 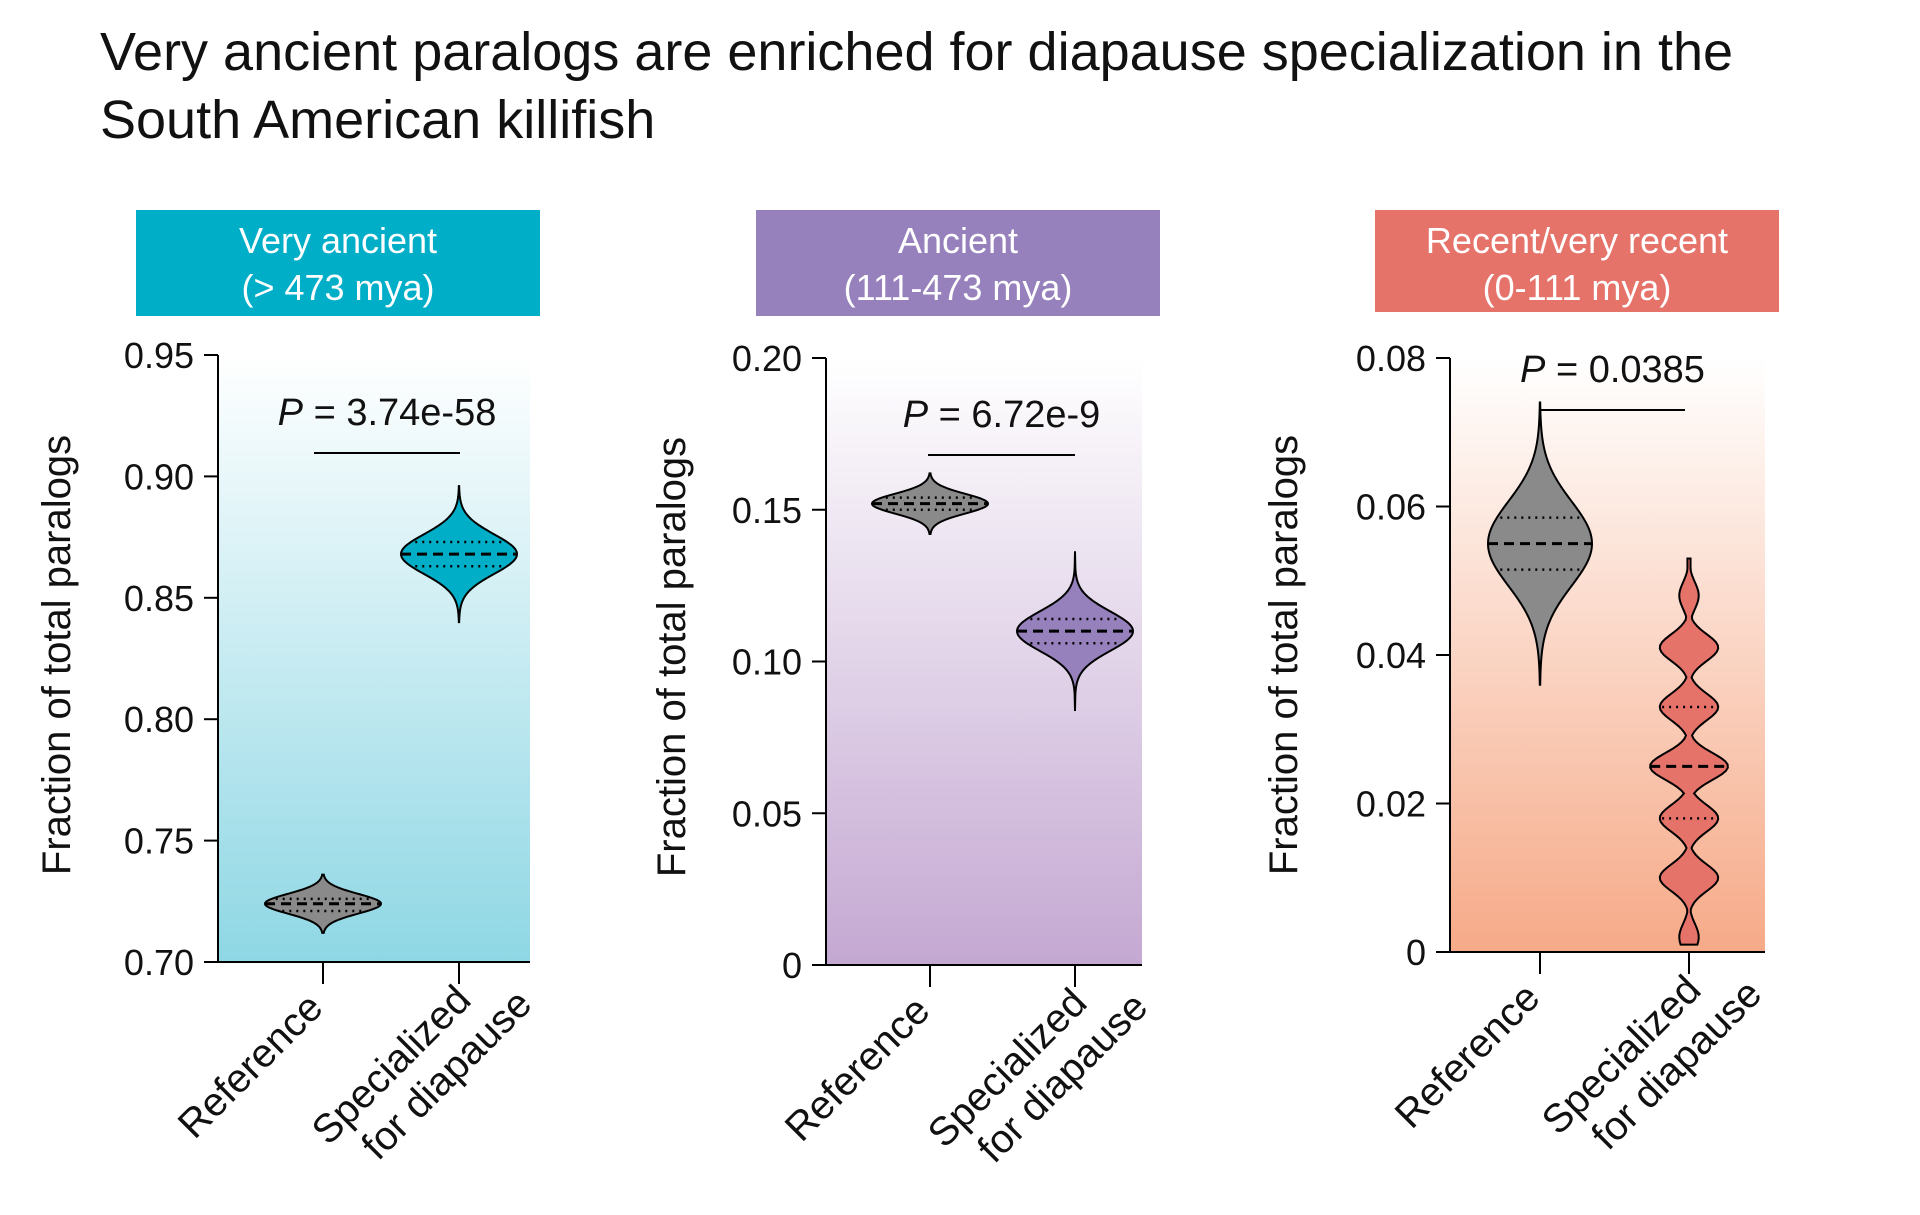 What do you see at coordinates (1577, 287) in the screenshot?
I see `panel-title-line2: (0-111 mya)` at bounding box center [1577, 287].